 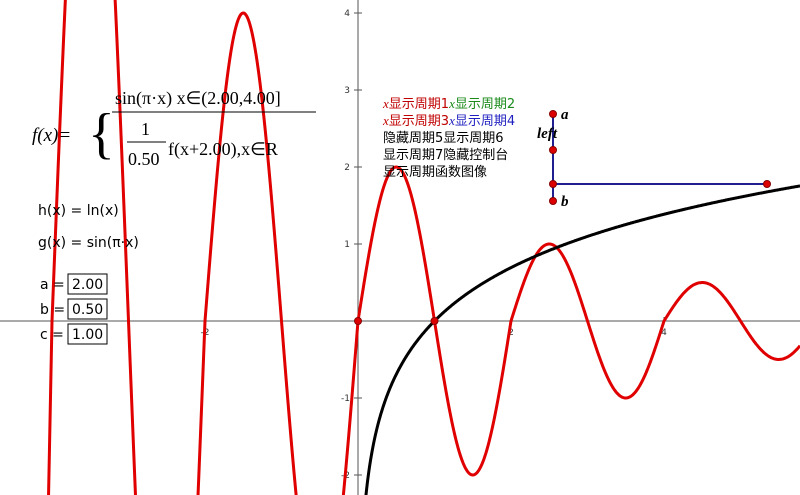 I want to click on numerator: 1, so click(x=145, y=129).